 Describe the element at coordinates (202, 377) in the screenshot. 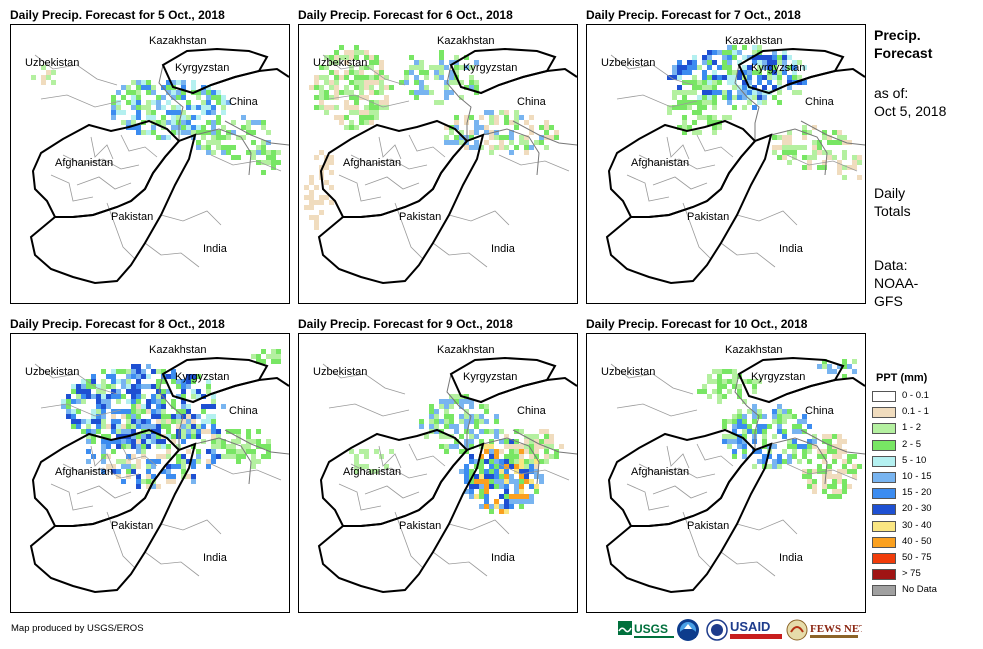

I see `country-label-kyrgyzstan: Kyrgyzstan` at that location.